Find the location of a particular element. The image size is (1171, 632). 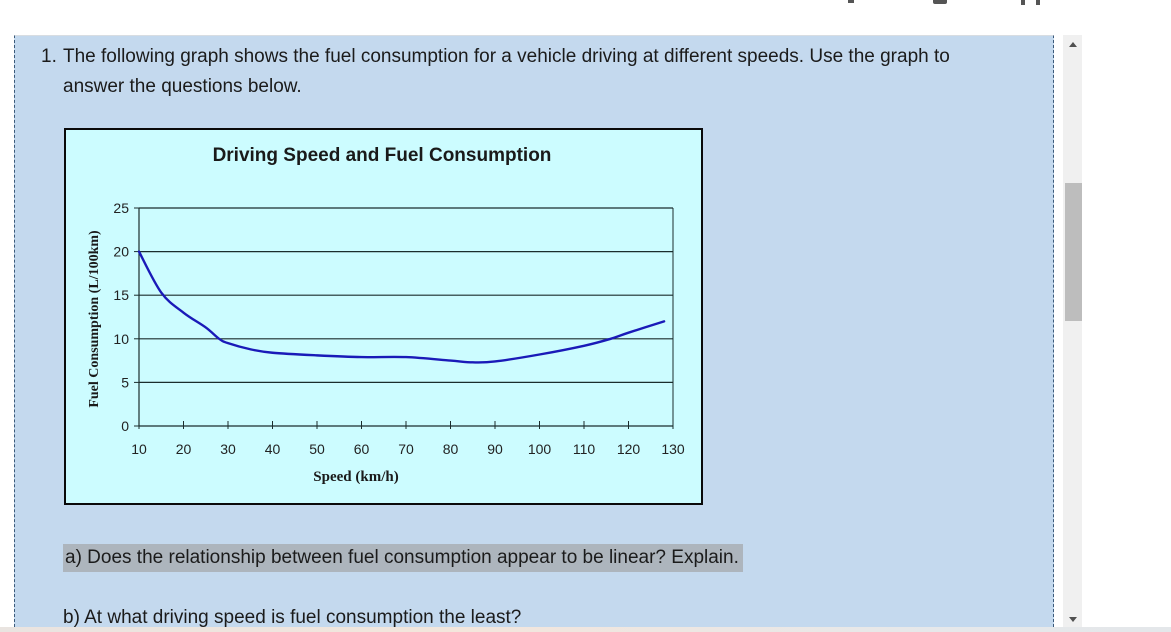

x-tick-label: 20 is located at coordinates (184, 449).